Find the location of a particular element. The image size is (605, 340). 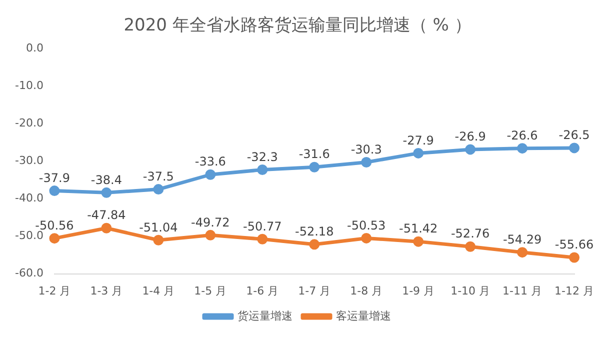

data-label: -50.53 is located at coordinates (366, 225).